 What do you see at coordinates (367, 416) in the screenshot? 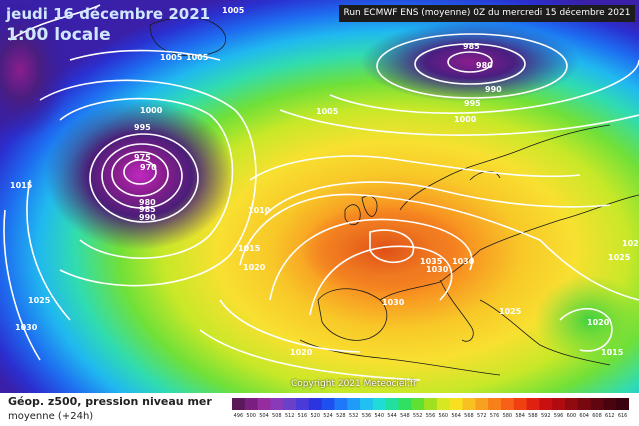
I see `color-scale-tick: 536` at bounding box center [367, 416].